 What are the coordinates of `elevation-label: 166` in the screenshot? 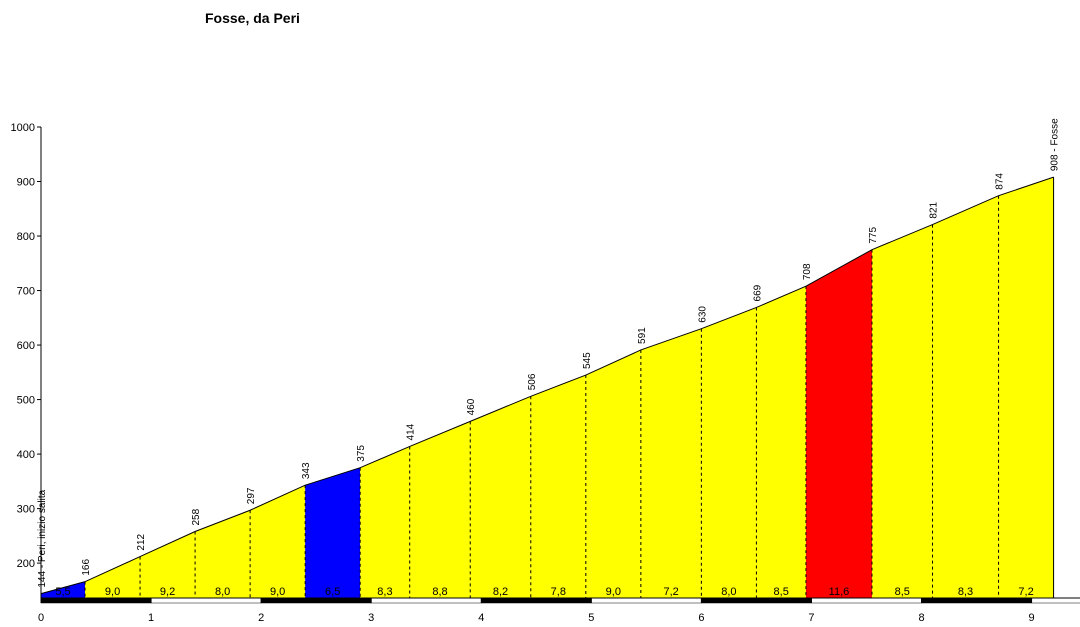 It's located at (86, 567).